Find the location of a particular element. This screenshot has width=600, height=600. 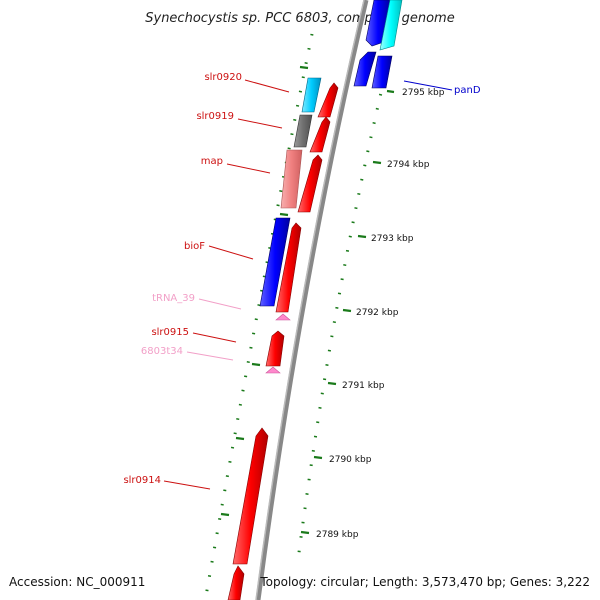

gene-feature-bioF-blue is located at coordinates (275, 262).